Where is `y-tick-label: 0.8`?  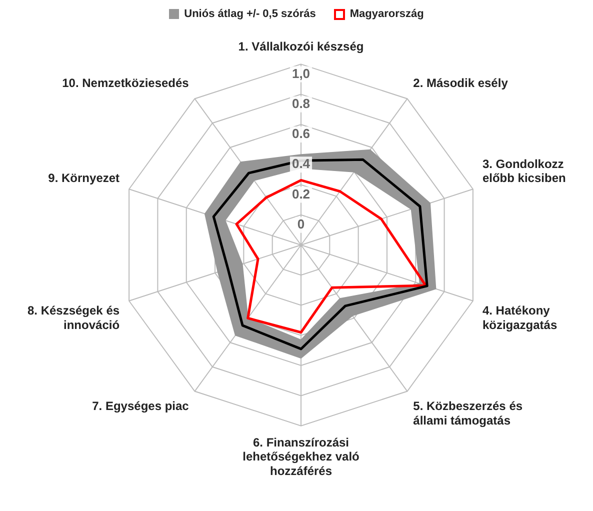
y-tick-label: 0.8 is located at coordinates (301, 103).